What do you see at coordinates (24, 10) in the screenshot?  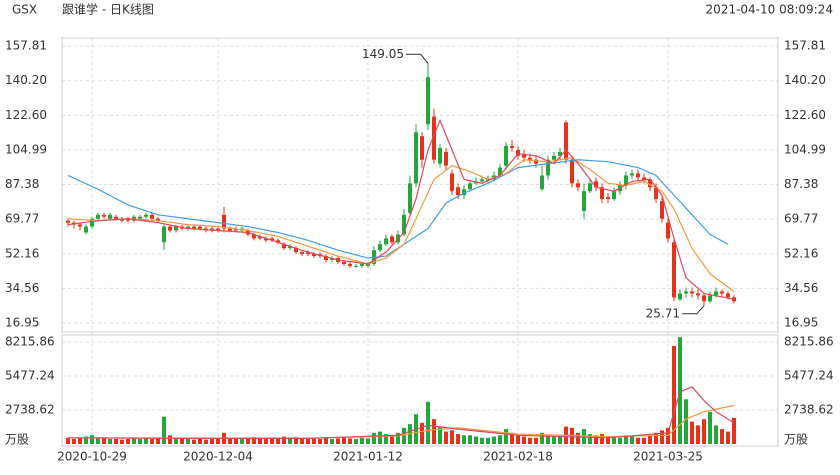 I see `ticker: GSX` at bounding box center [24, 10].